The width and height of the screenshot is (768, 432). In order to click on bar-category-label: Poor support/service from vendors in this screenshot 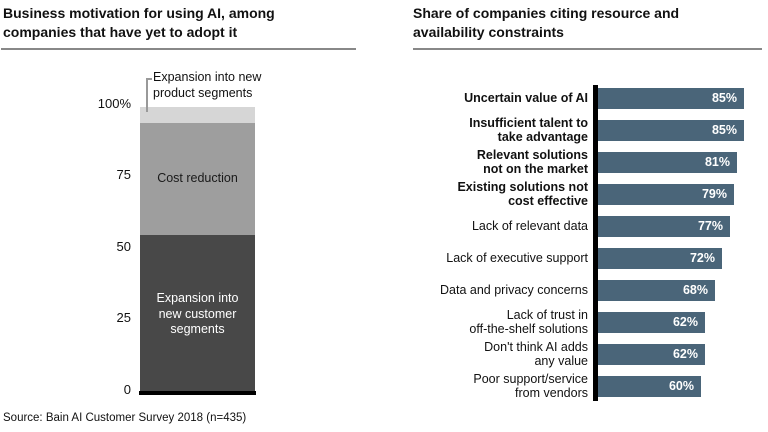, I will do `click(530, 386)`.